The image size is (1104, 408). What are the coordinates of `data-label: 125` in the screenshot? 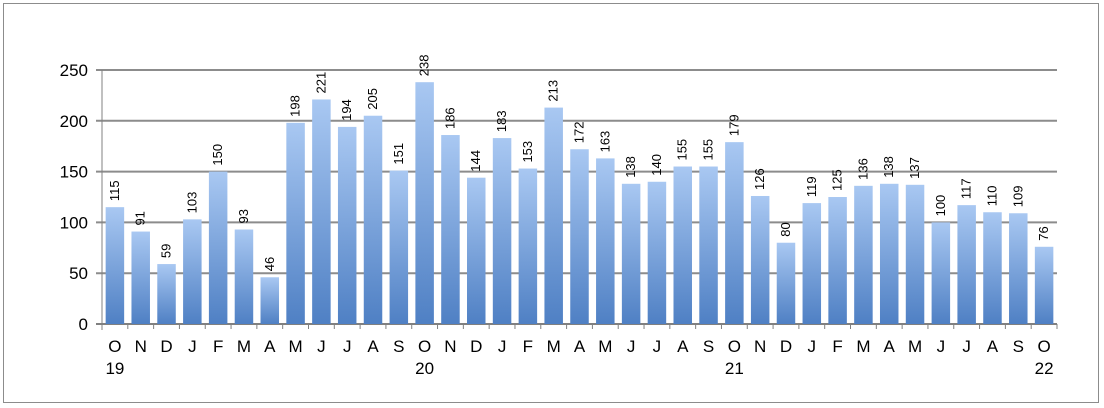 It's located at (837, 180).